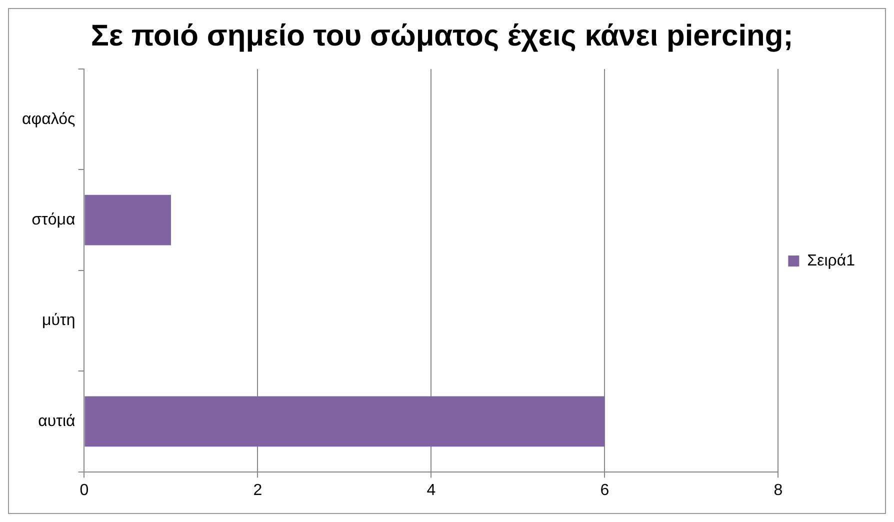 The image size is (894, 522). Describe the element at coordinates (257, 490) in the screenshot. I see `x-tick-label: 2` at that location.